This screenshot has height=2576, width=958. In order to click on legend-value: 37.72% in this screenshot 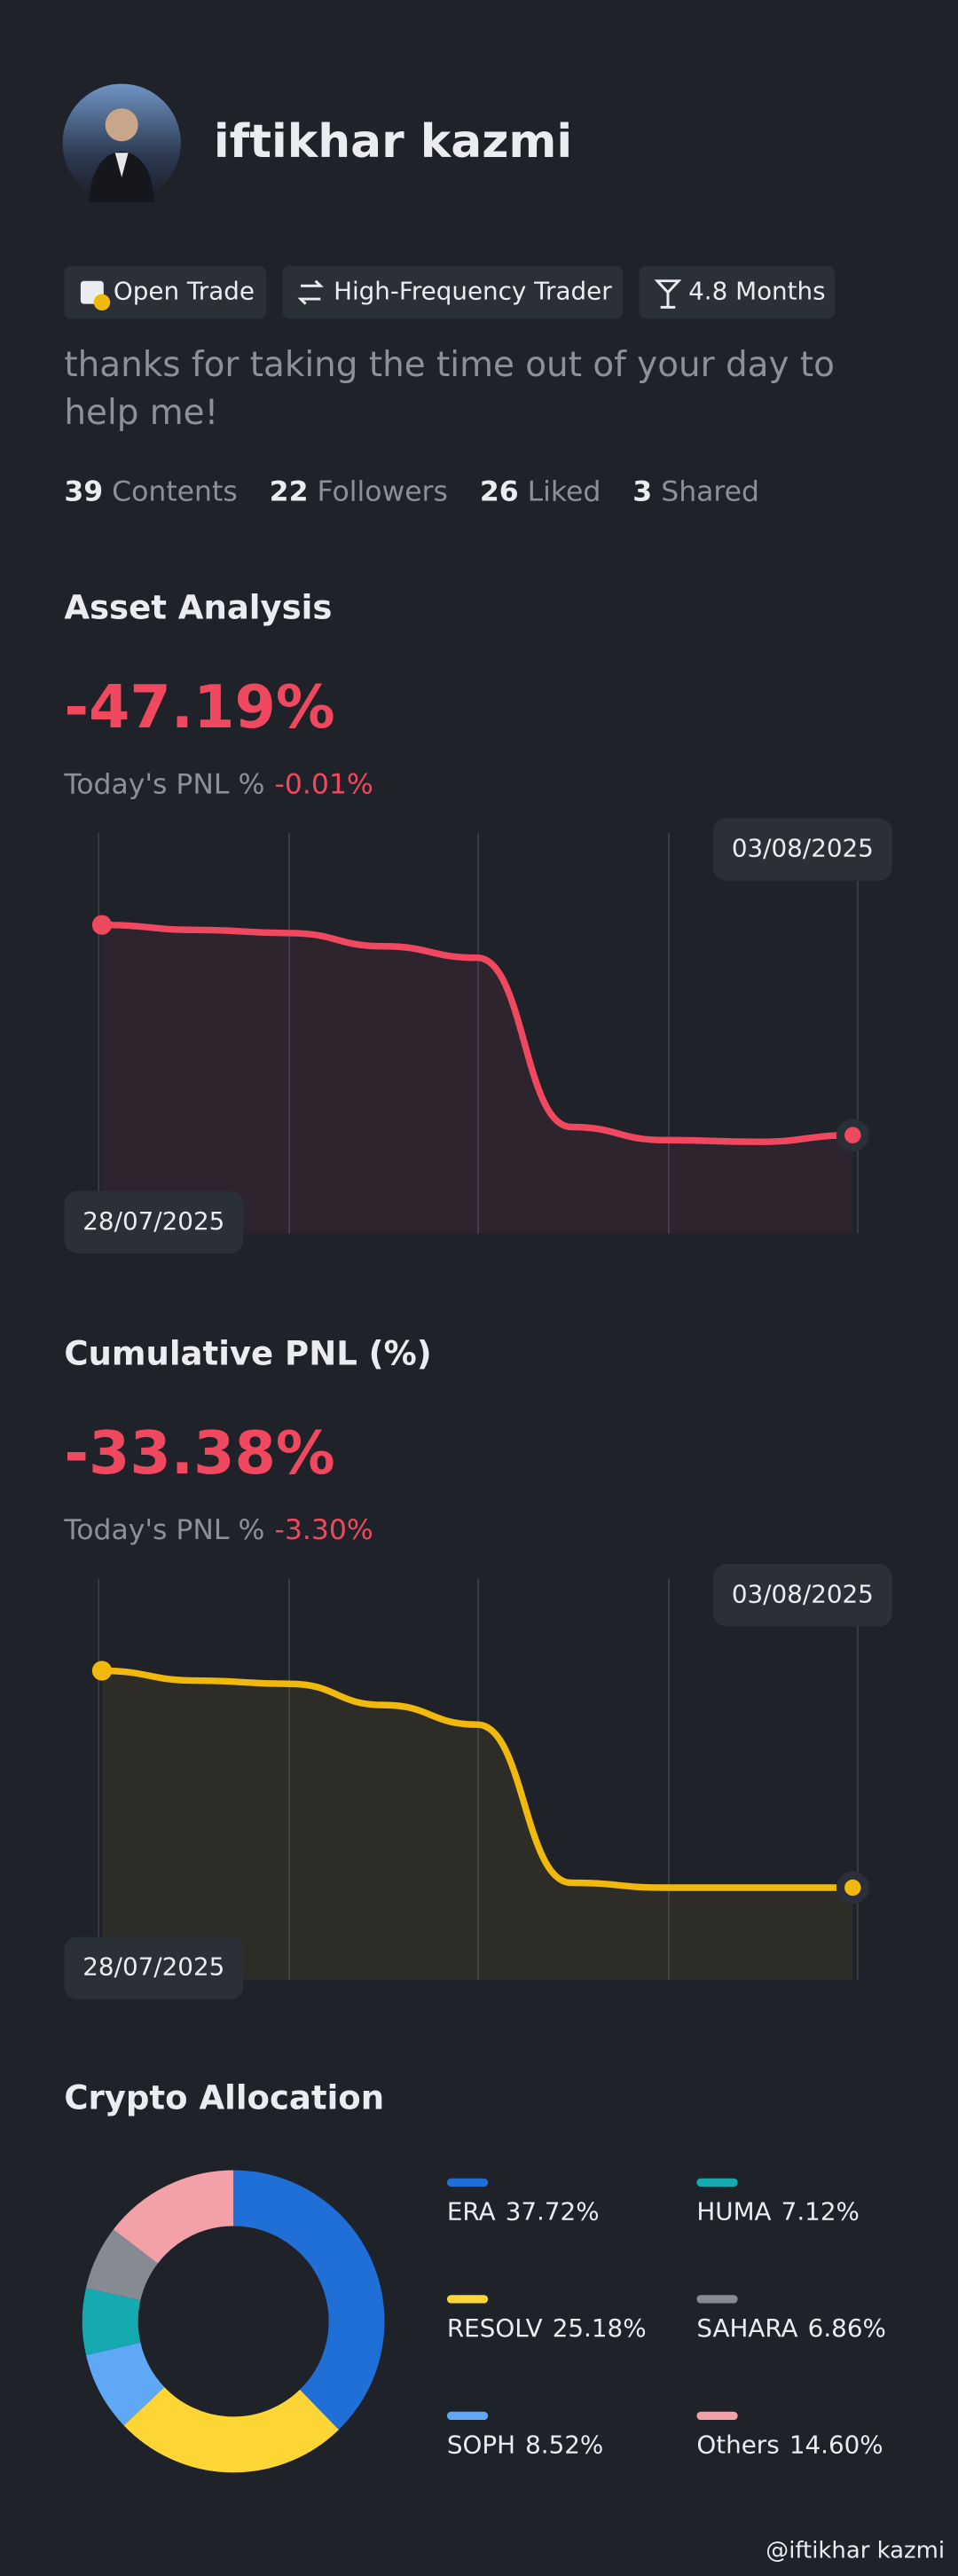, I will do `click(553, 2212)`.